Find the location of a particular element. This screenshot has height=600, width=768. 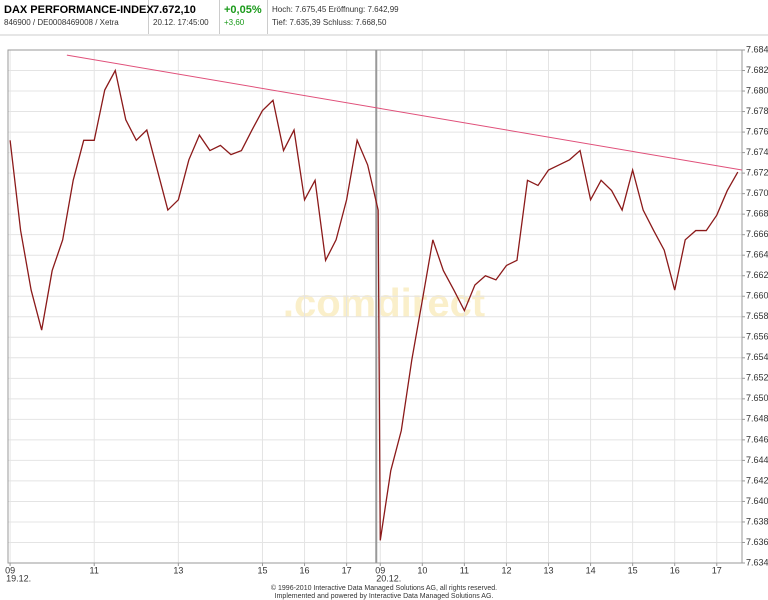

y-tick-label: 7.644 is located at coordinates (757, 460).